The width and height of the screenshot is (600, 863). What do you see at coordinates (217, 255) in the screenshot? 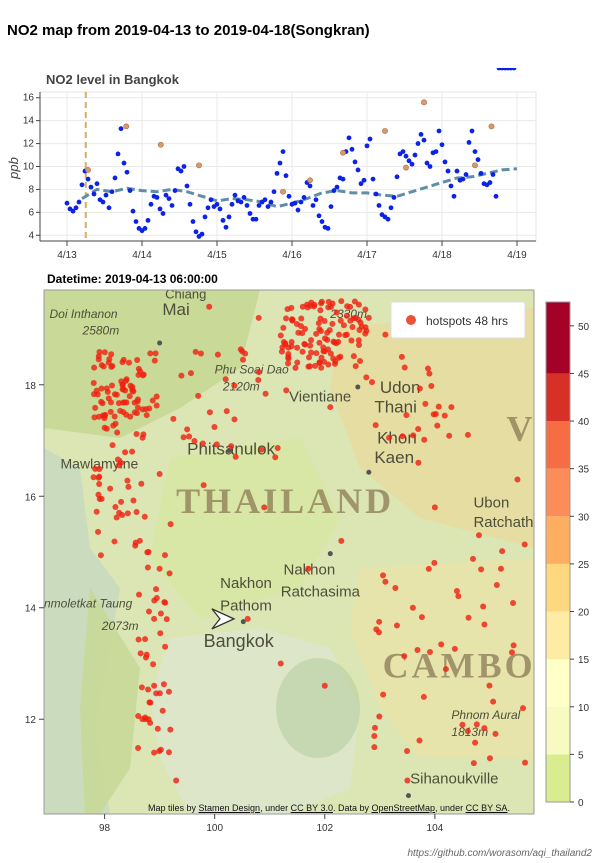
I see `x-tick-label: 4/15` at bounding box center [217, 255].